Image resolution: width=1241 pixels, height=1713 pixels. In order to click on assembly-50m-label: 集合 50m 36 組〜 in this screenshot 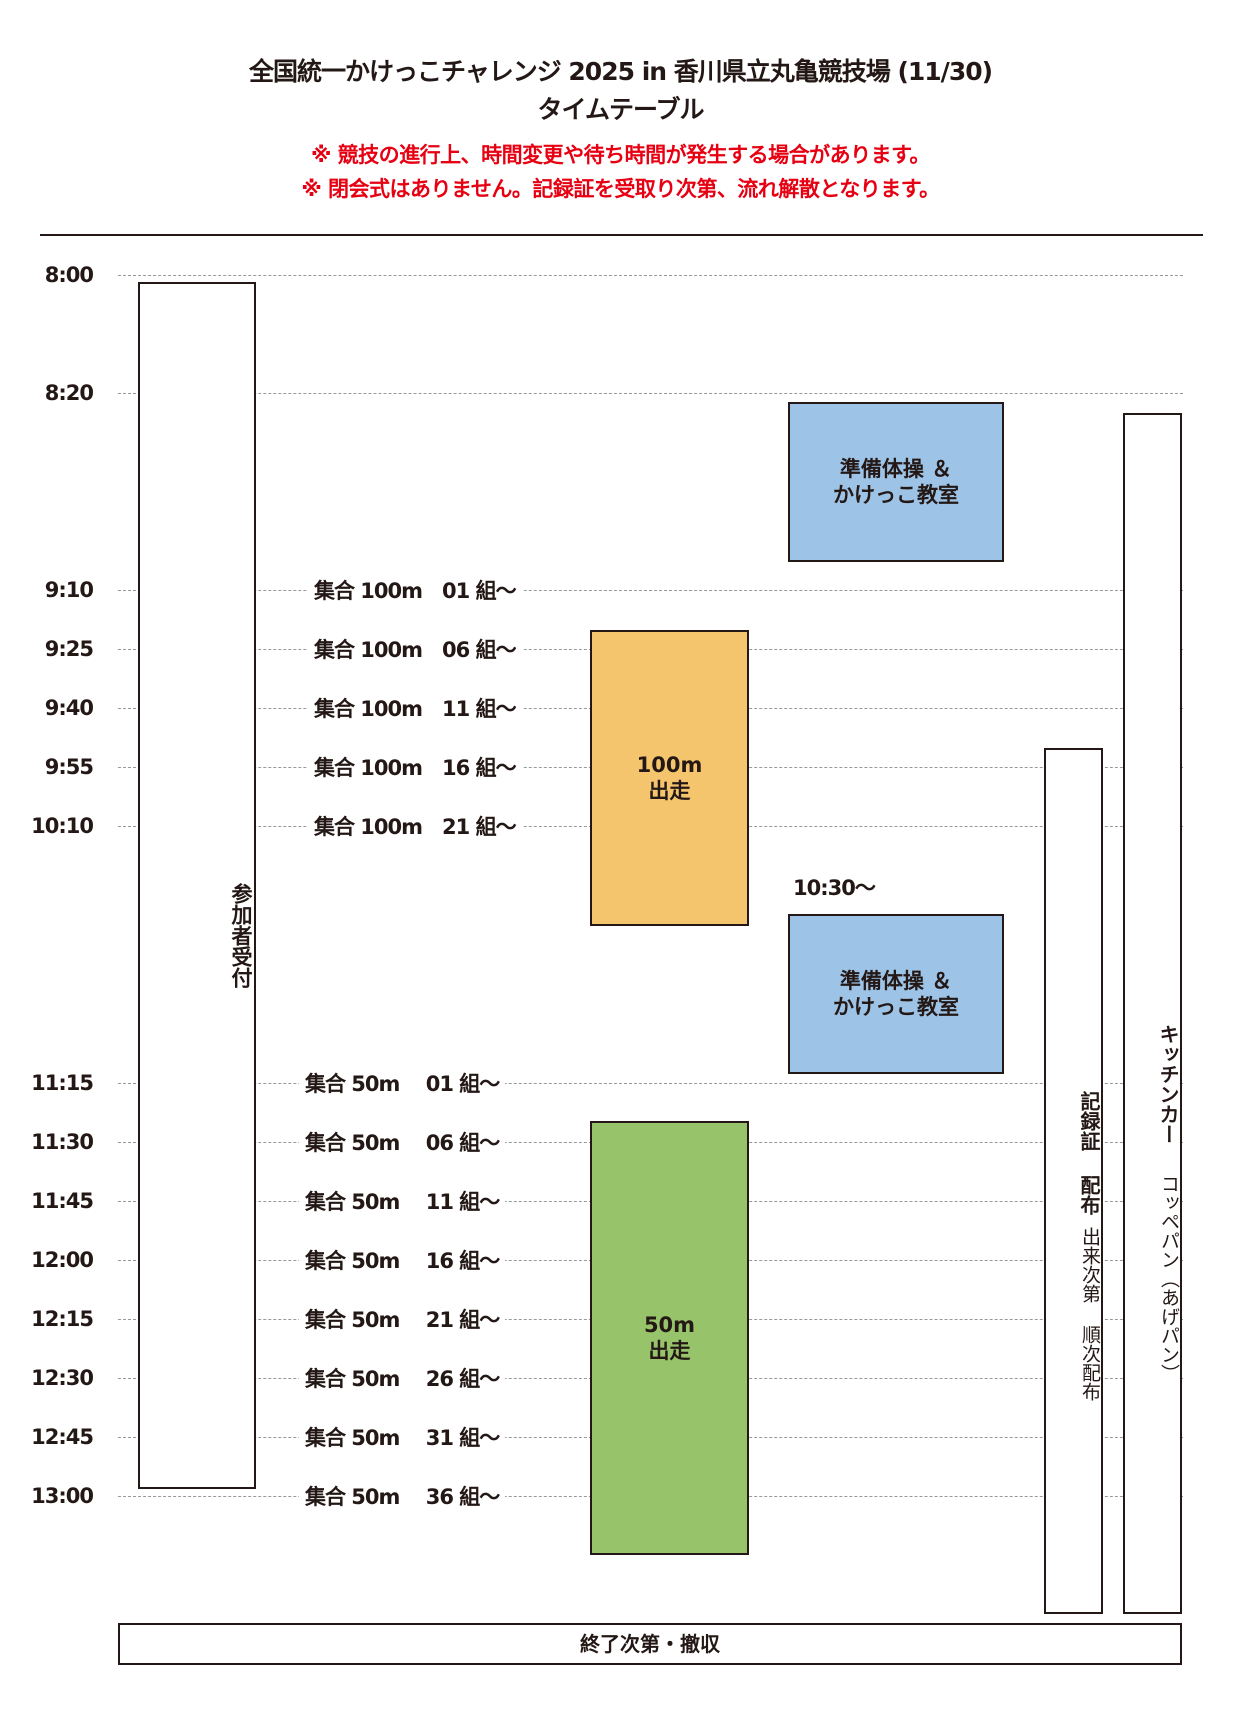, I will do `click(402, 1496)`.